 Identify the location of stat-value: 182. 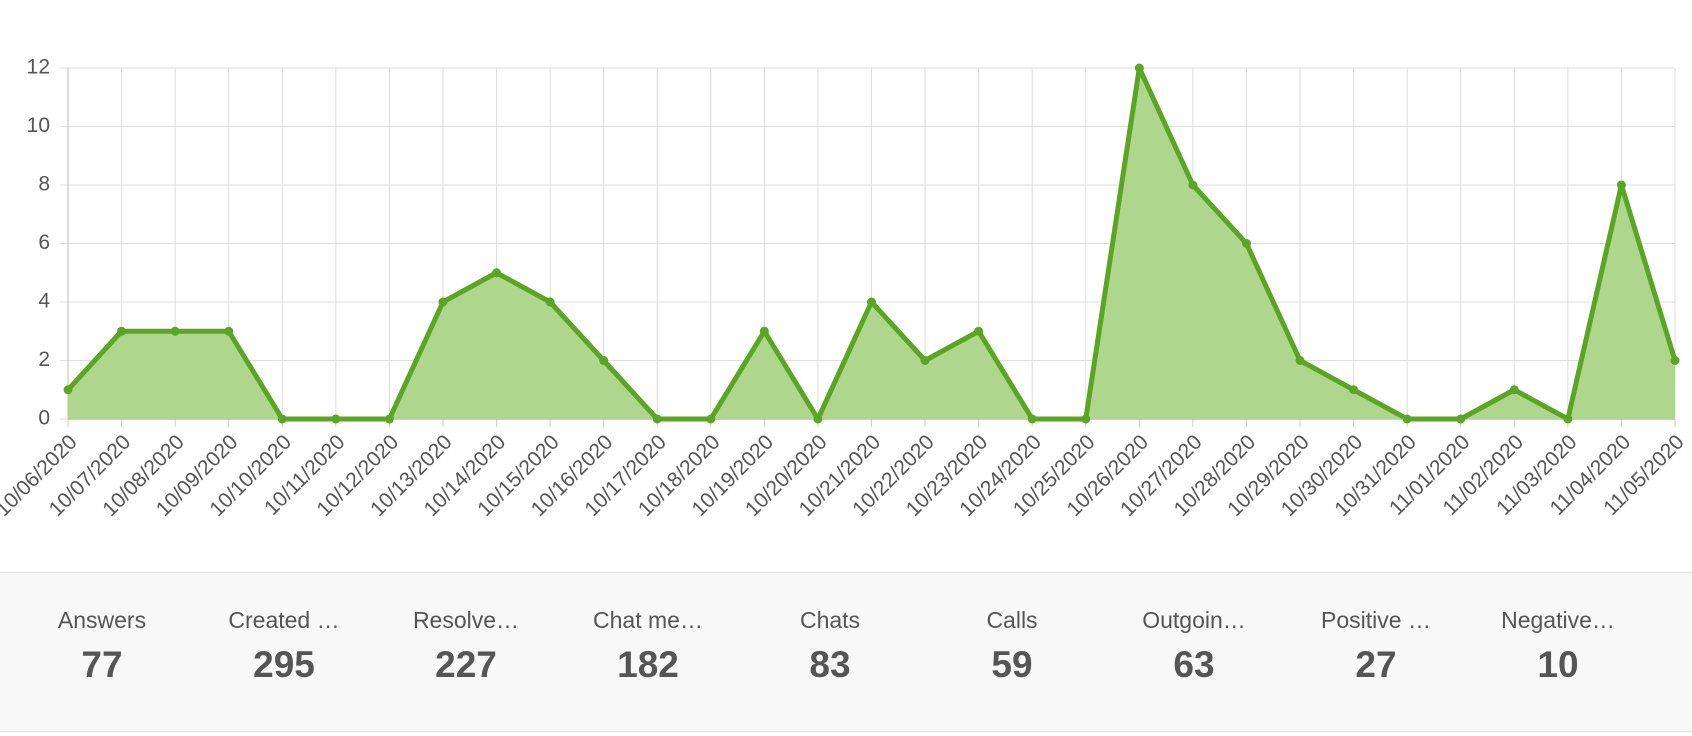
(648, 664).